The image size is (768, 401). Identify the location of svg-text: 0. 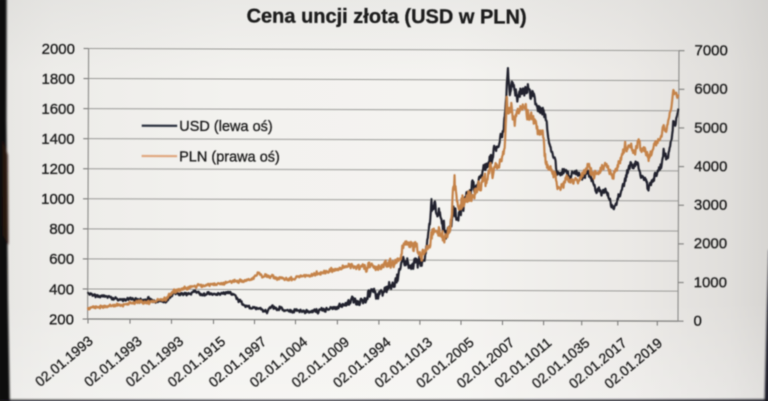
(697, 321).